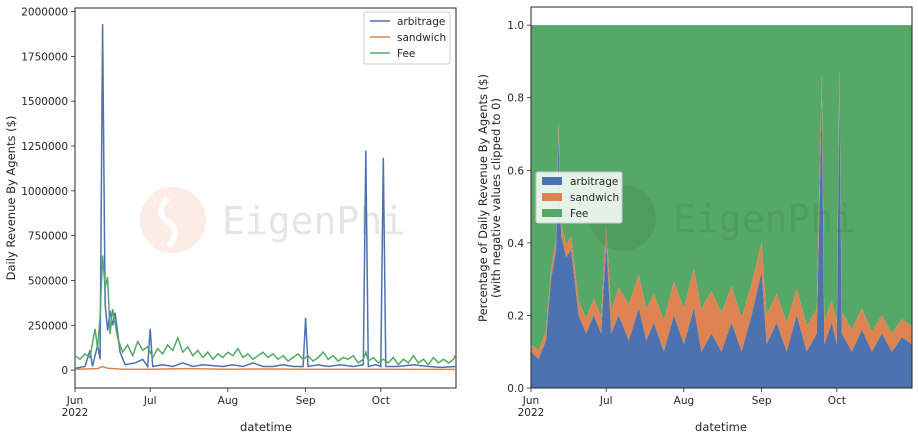 This screenshot has height=444, width=918. What do you see at coordinates (515, 316) in the screenshot?
I see `y-tick-label: 0.2` at bounding box center [515, 316].